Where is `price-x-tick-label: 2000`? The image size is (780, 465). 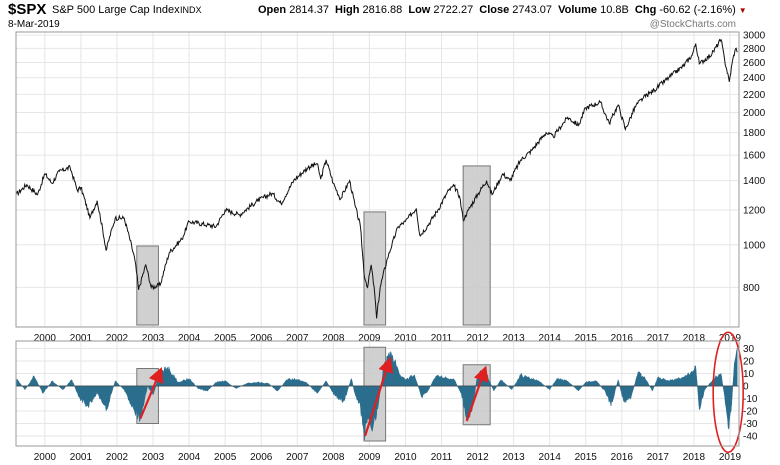 price-x-tick-label: 2000 is located at coordinates (45, 338).